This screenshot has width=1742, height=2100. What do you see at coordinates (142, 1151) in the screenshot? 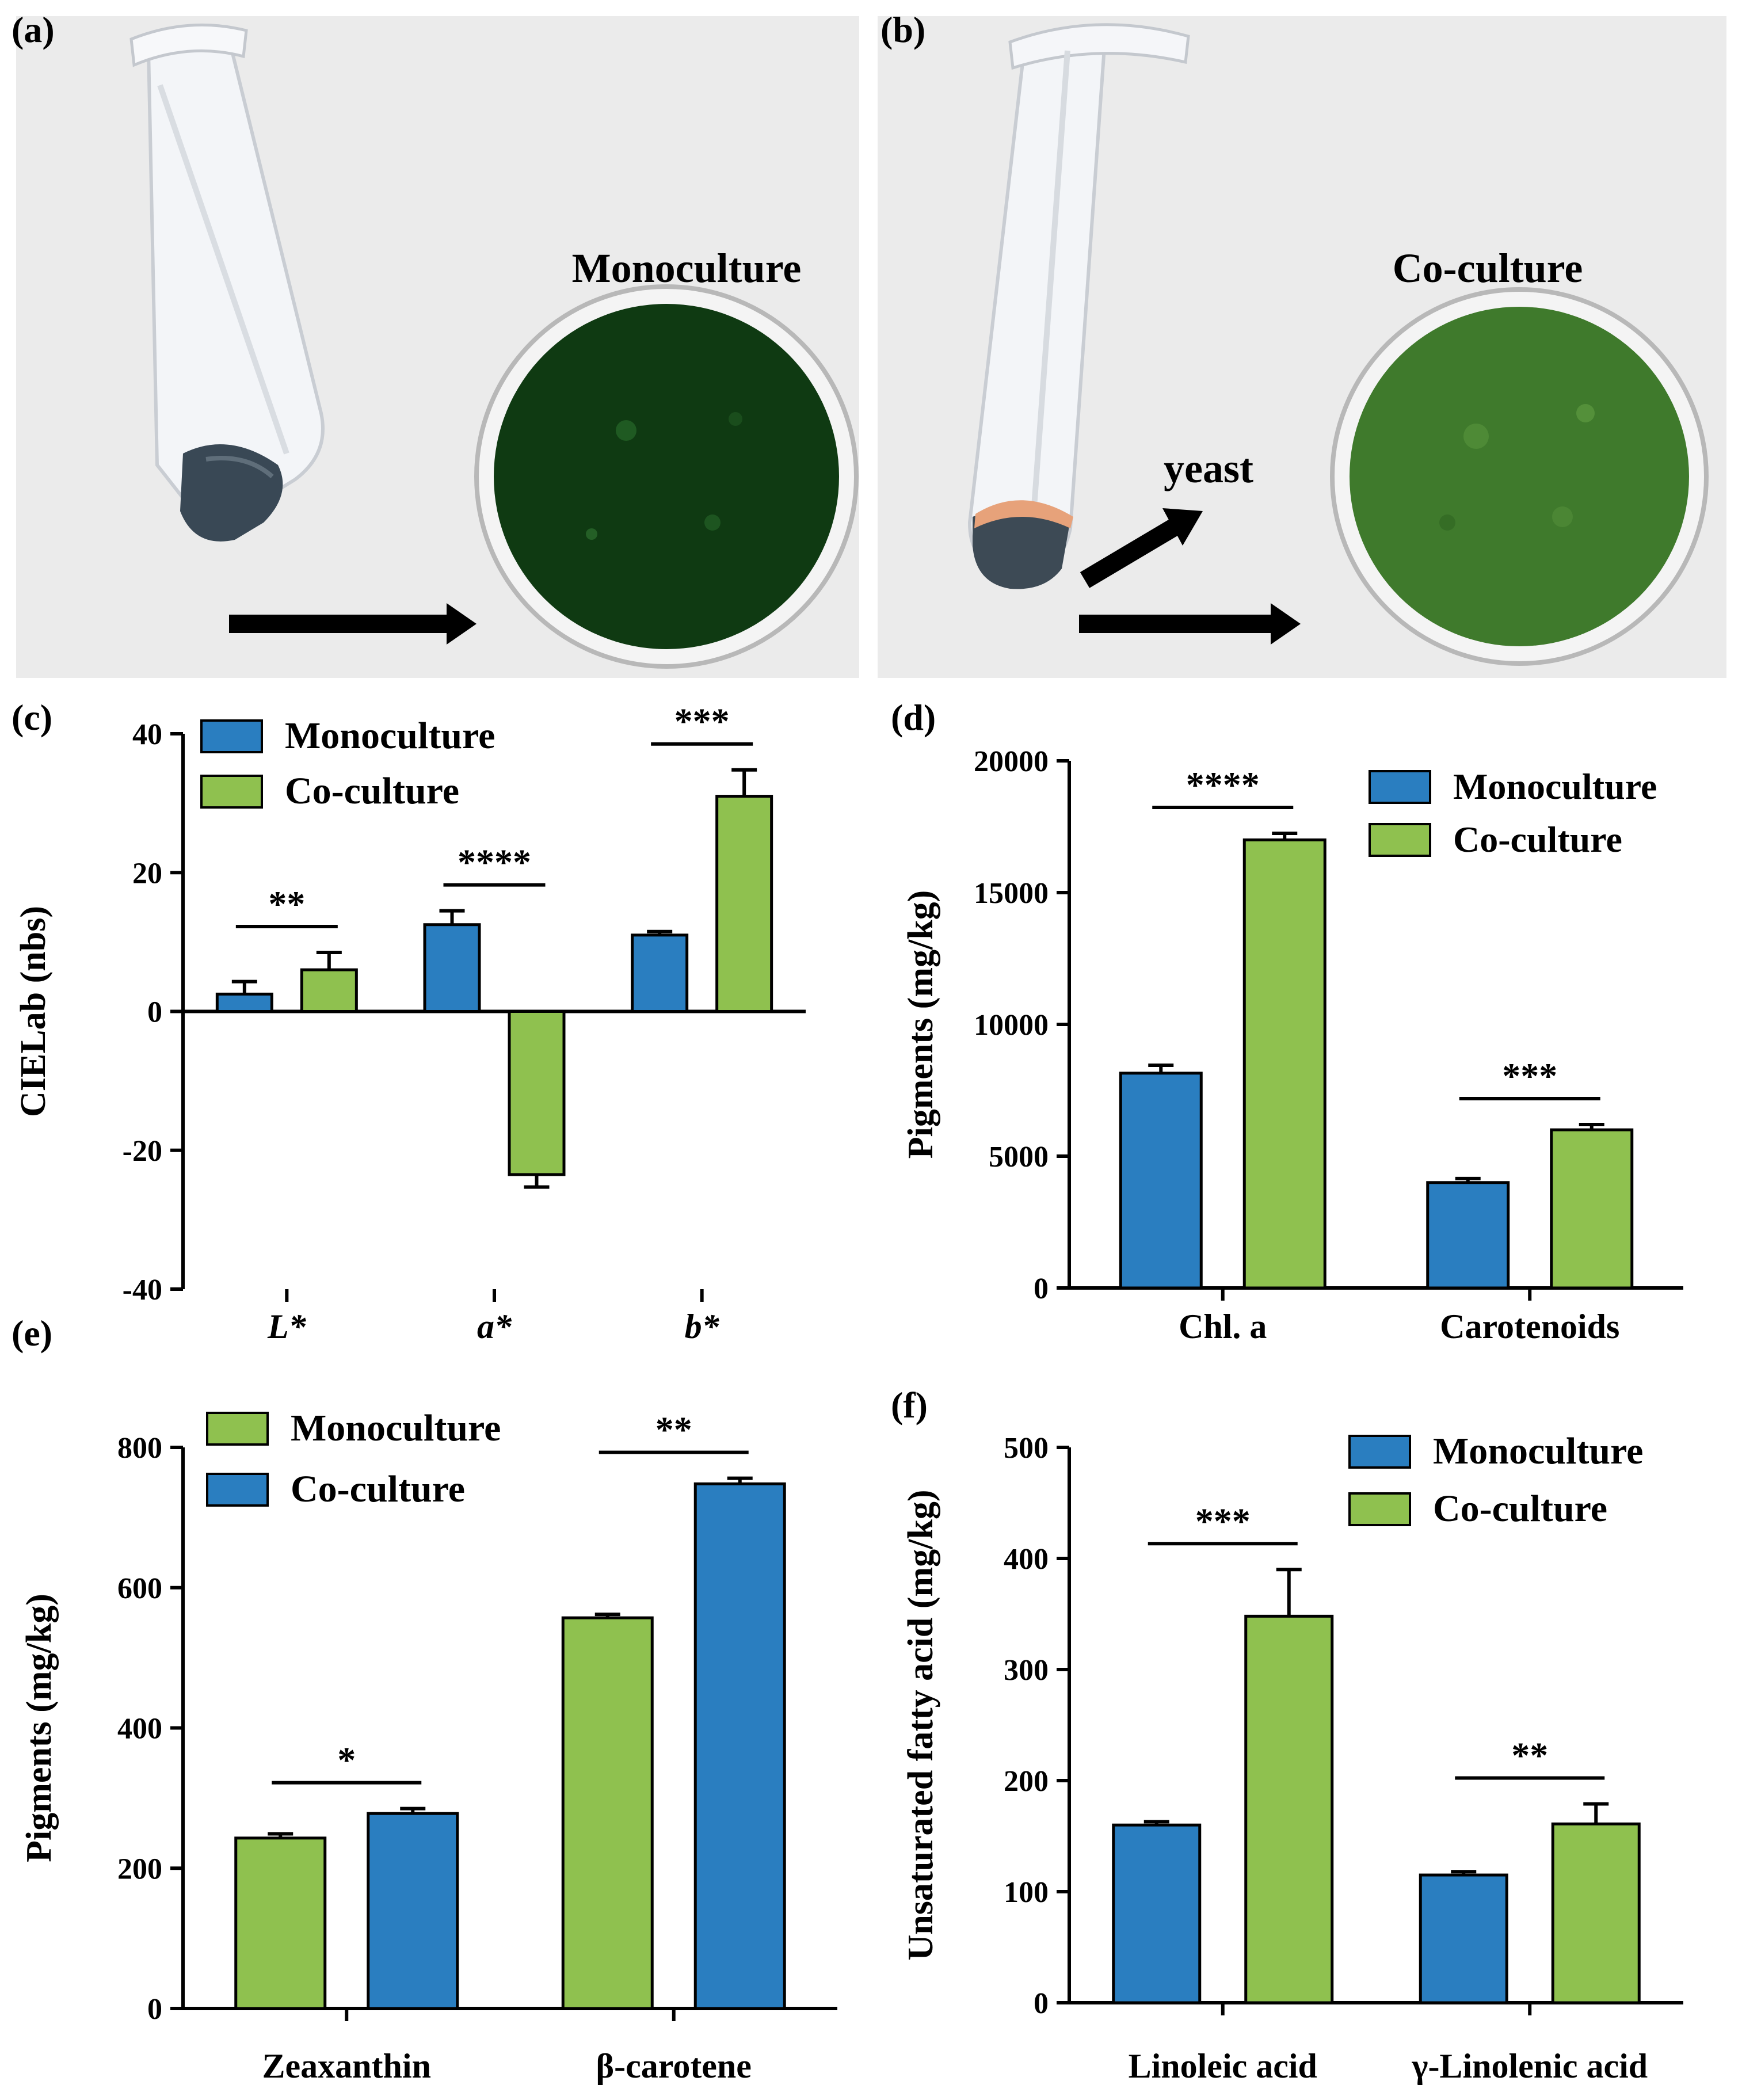
I see `y-tick-label: -20` at bounding box center [142, 1151].